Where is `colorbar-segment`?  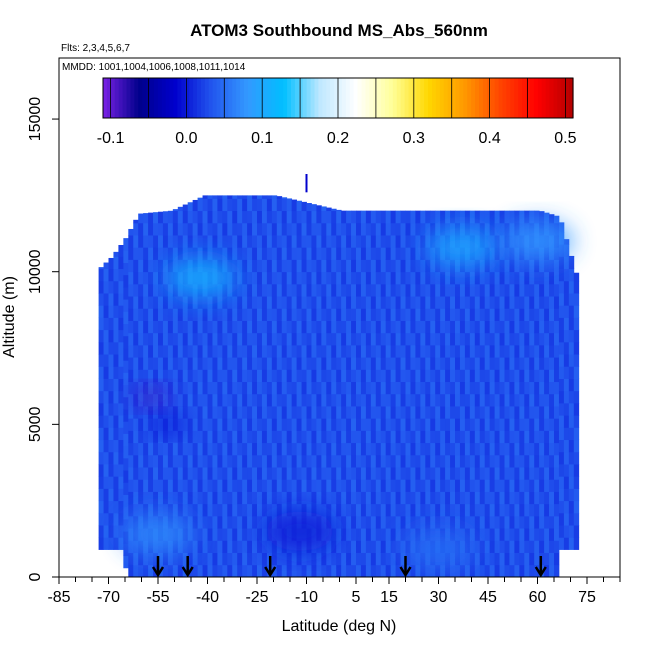 colorbar-segment is located at coordinates (360, 98).